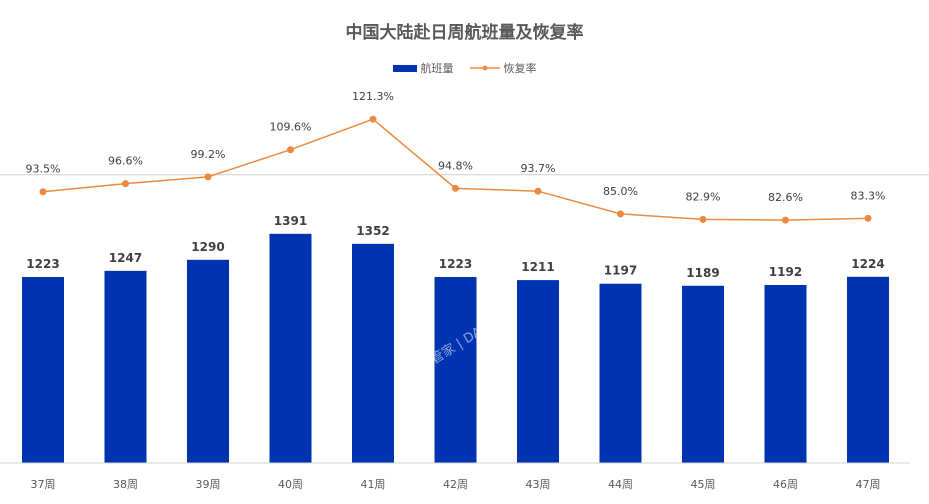 This screenshot has height=504, width=929. What do you see at coordinates (867, 264) in the screenshot?
I see `bar-value-label: 1224` at bounding box center [867, 264].